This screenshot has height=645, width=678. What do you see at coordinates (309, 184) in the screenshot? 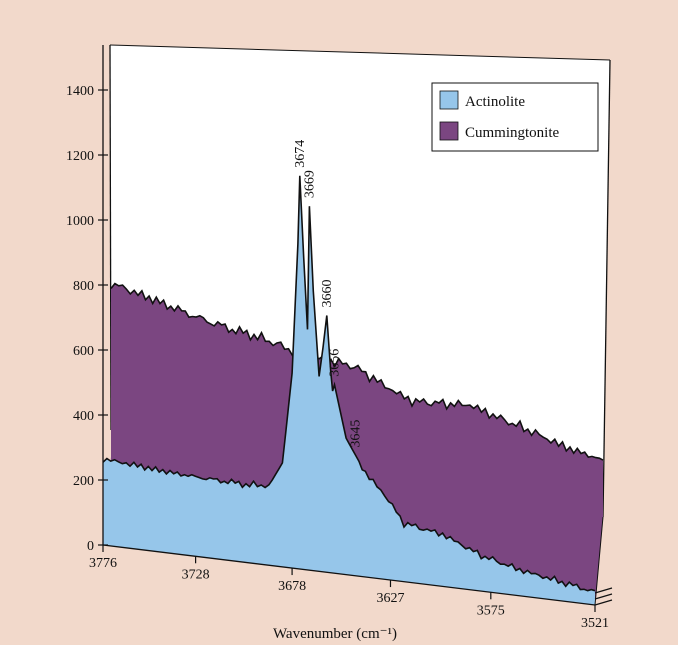
I see `peak-label: 3669` at bounding box center [309, 184].